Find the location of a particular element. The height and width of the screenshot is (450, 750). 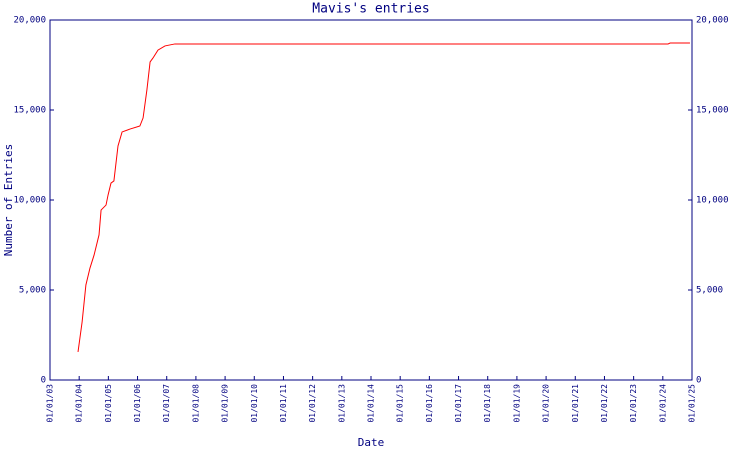

x-tick-label: 01/01/06 is located at coordinates (137, 403).